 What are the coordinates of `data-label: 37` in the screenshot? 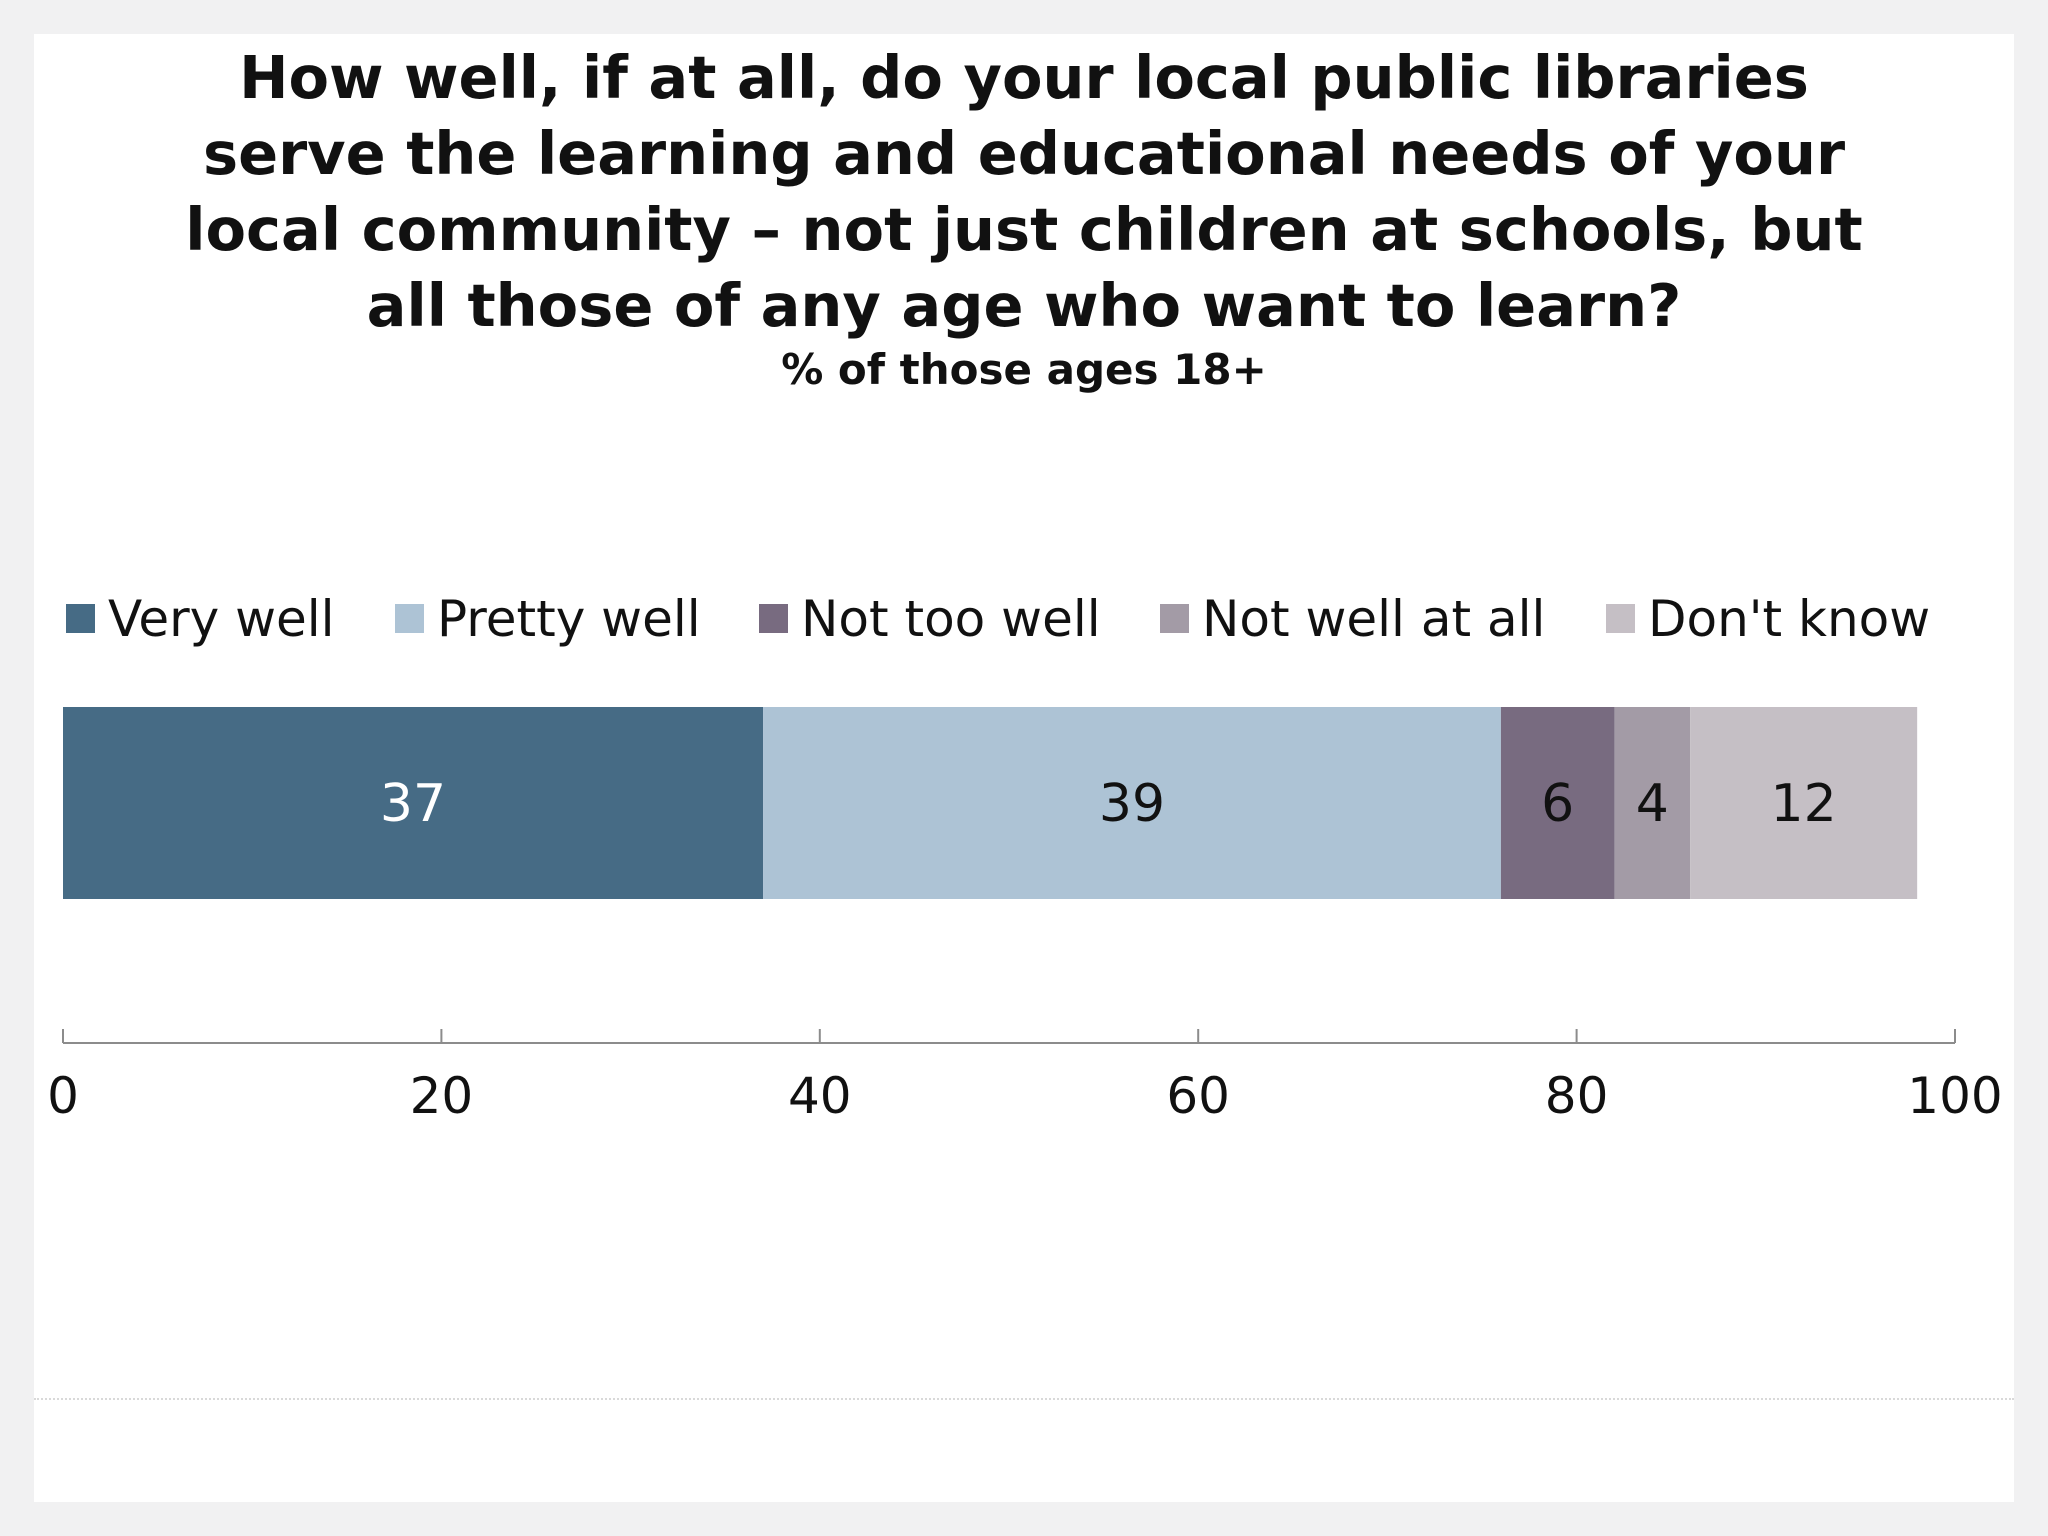 It's located at (413, 804).